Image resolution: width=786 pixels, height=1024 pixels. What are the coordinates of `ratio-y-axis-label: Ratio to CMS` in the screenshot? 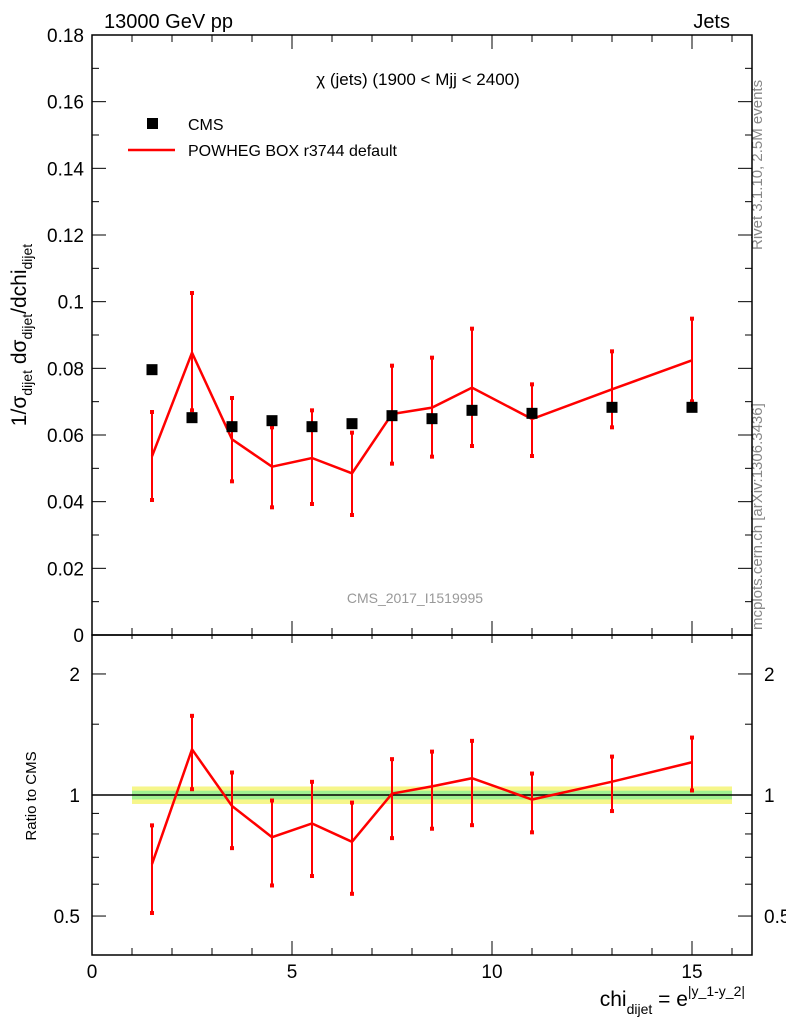 It's located at (31, 795).